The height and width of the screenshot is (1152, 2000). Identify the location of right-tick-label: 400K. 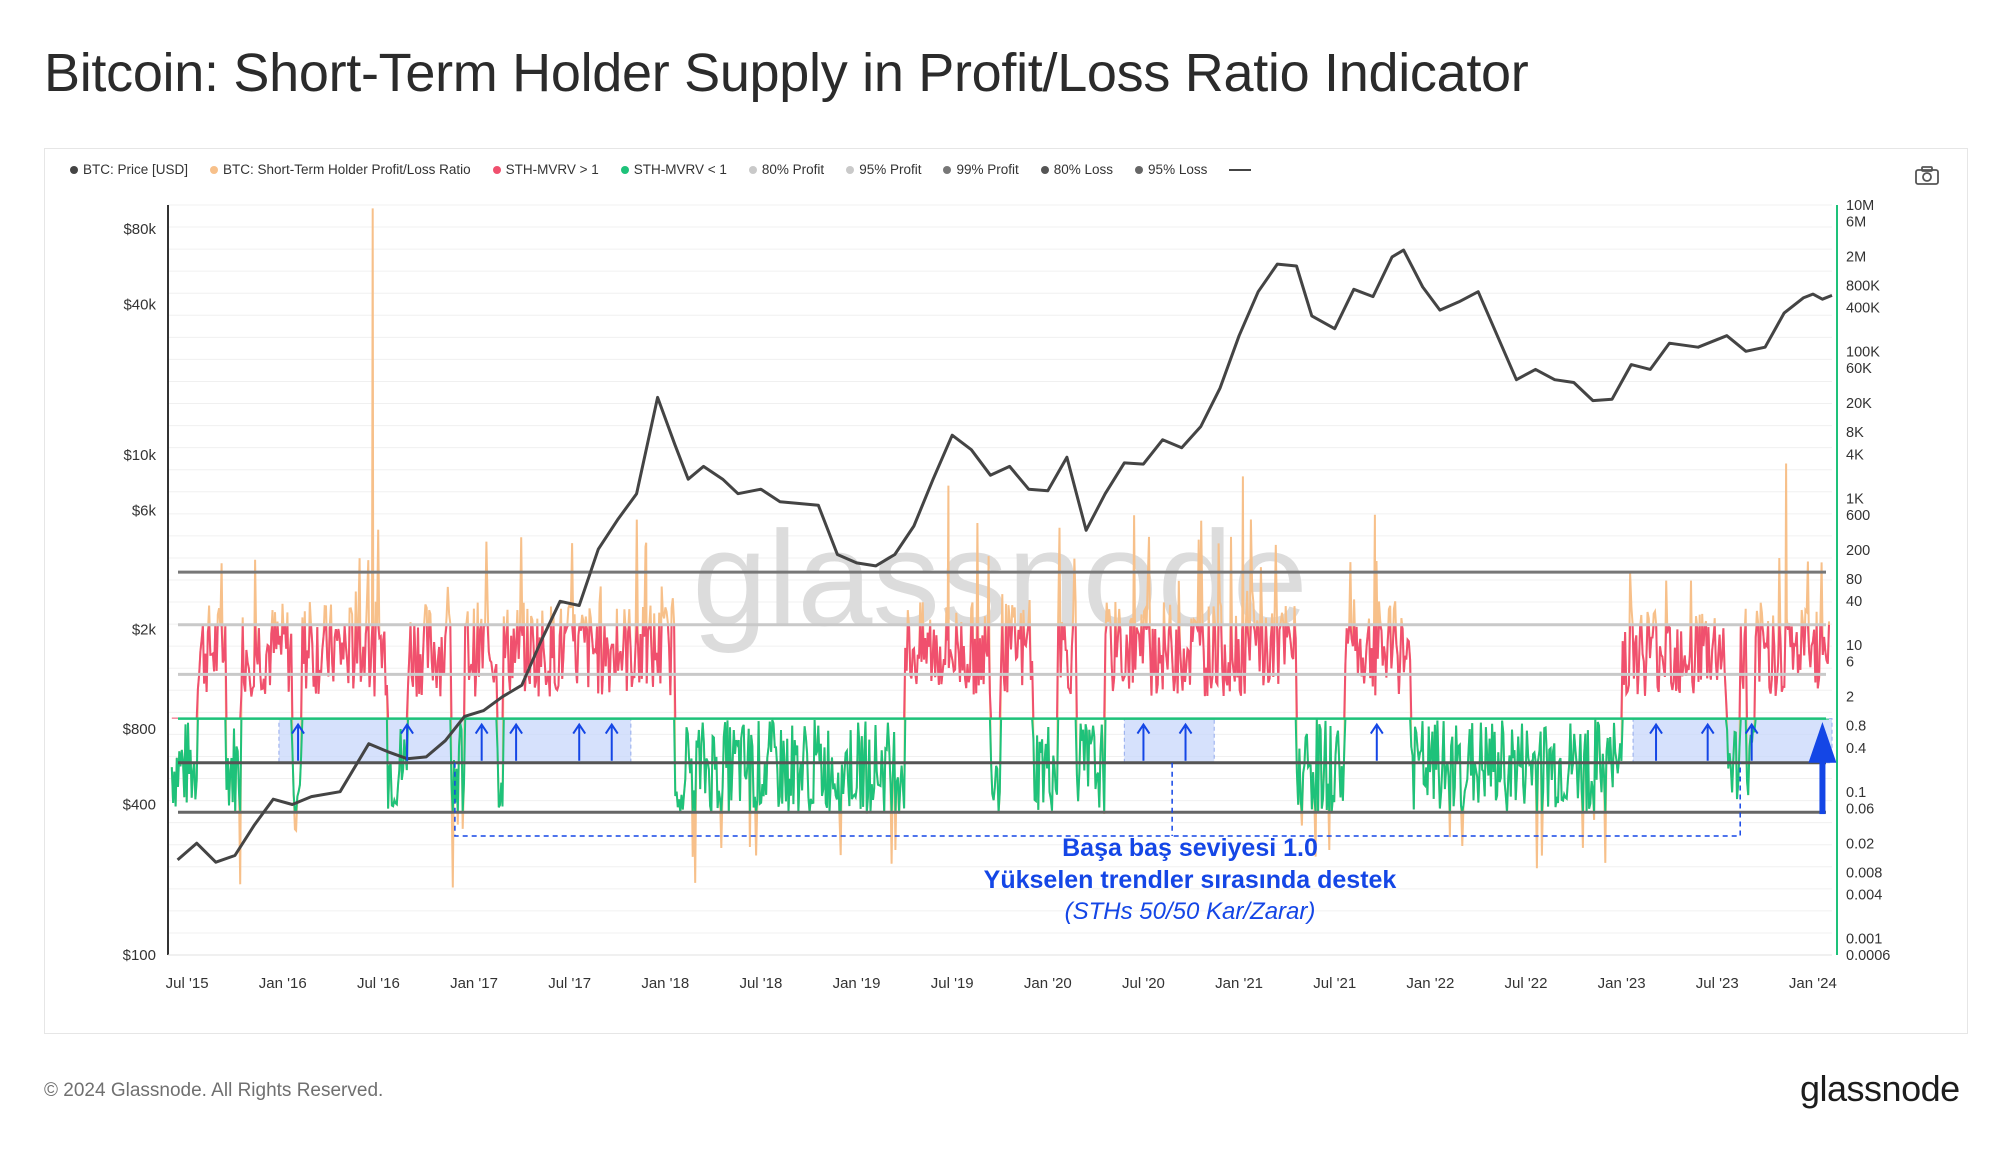
(1863, 309).